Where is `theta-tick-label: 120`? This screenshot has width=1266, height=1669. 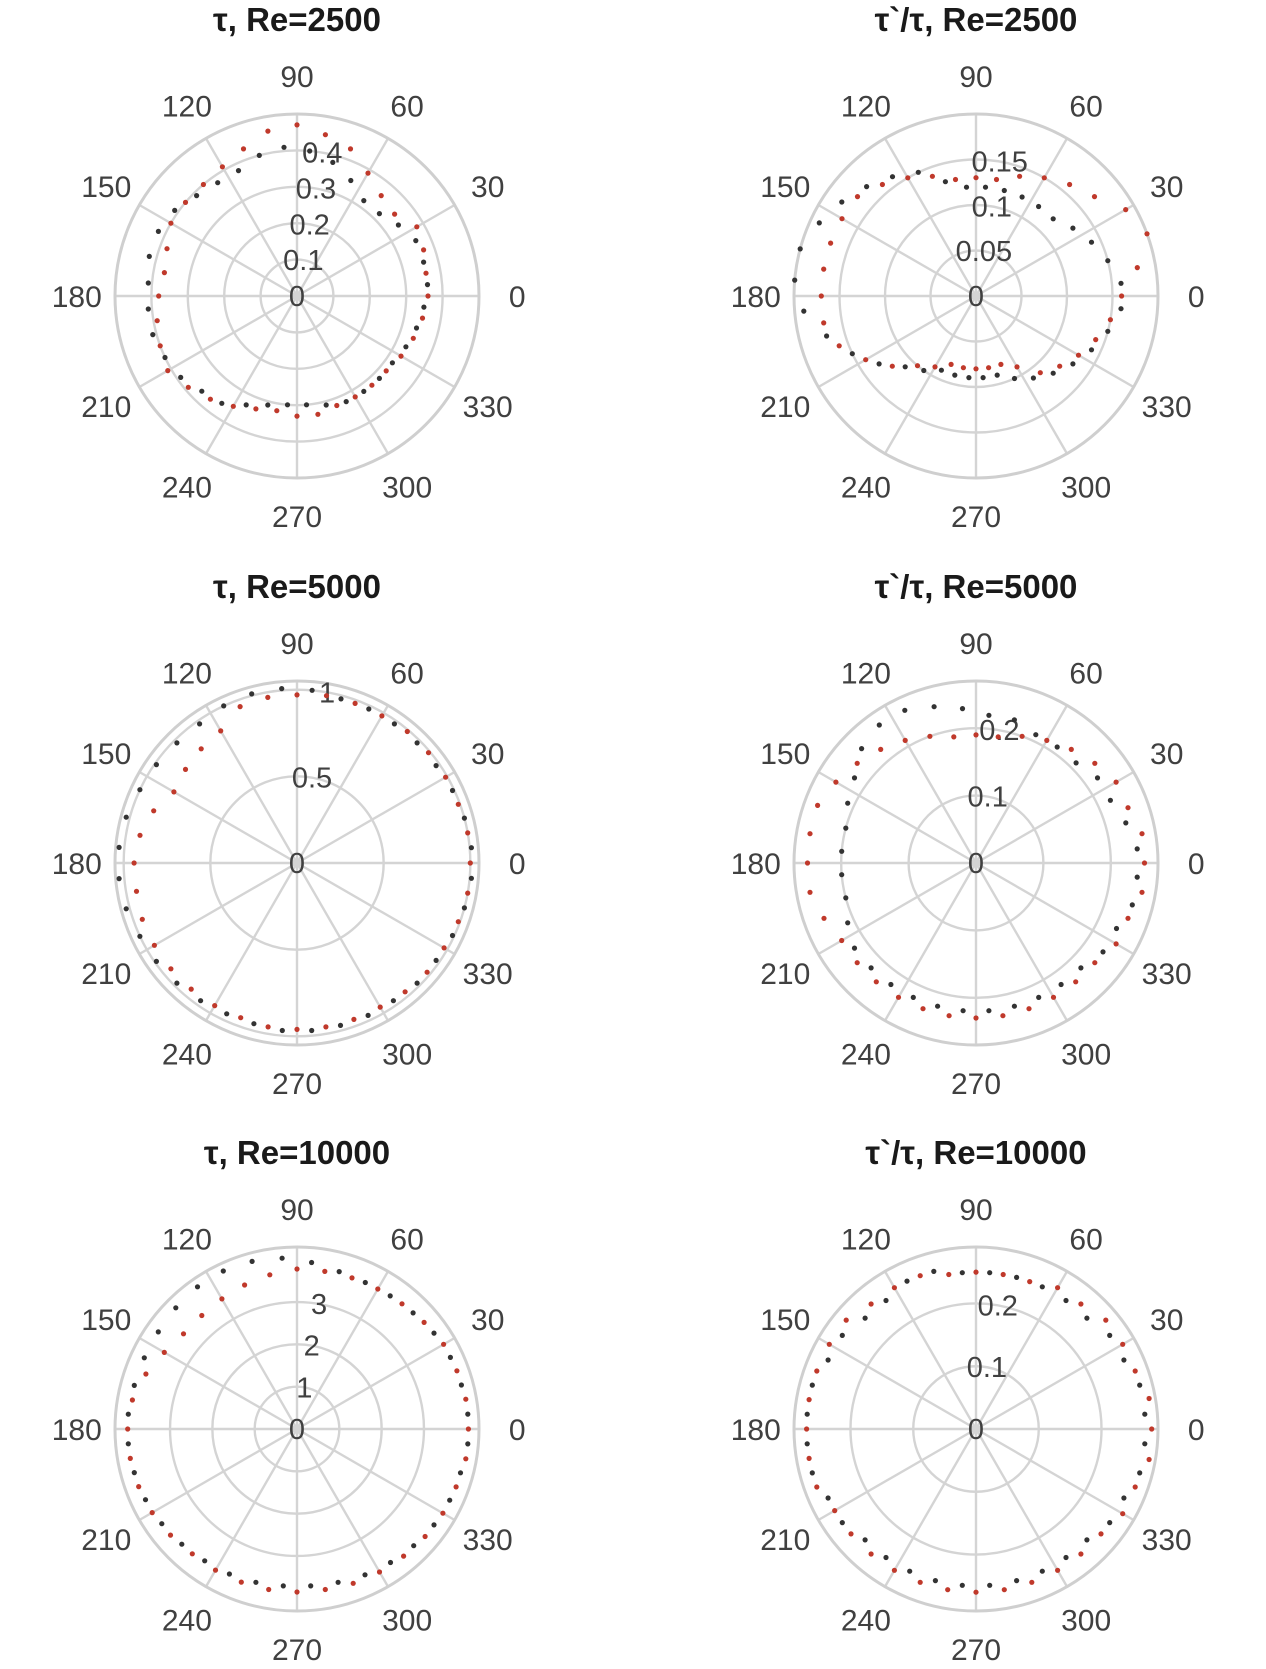 theta-tick-label: 120 is located at coordinates (866, 106).